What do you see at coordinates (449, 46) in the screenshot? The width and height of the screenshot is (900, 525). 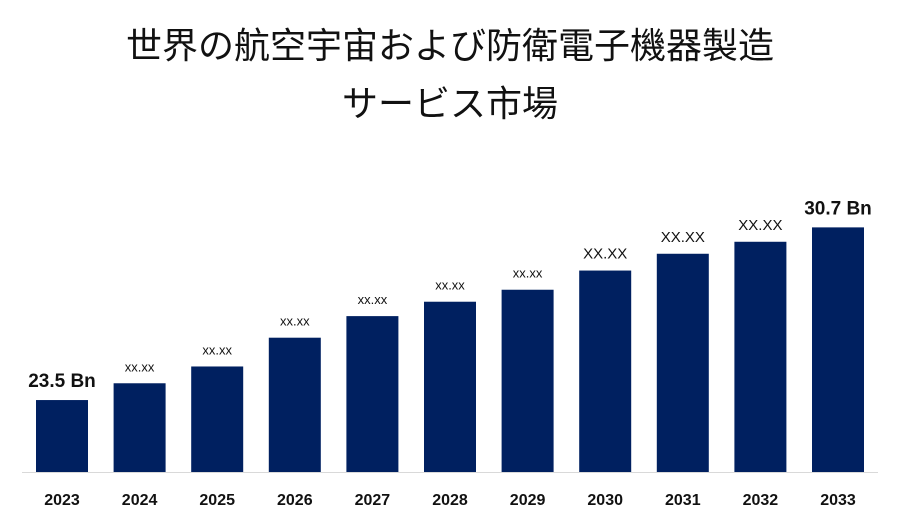 I see `chart-title-line-1: 世界の航空宇宙および防衛電子機器製造` at bounding box center [449, 46].